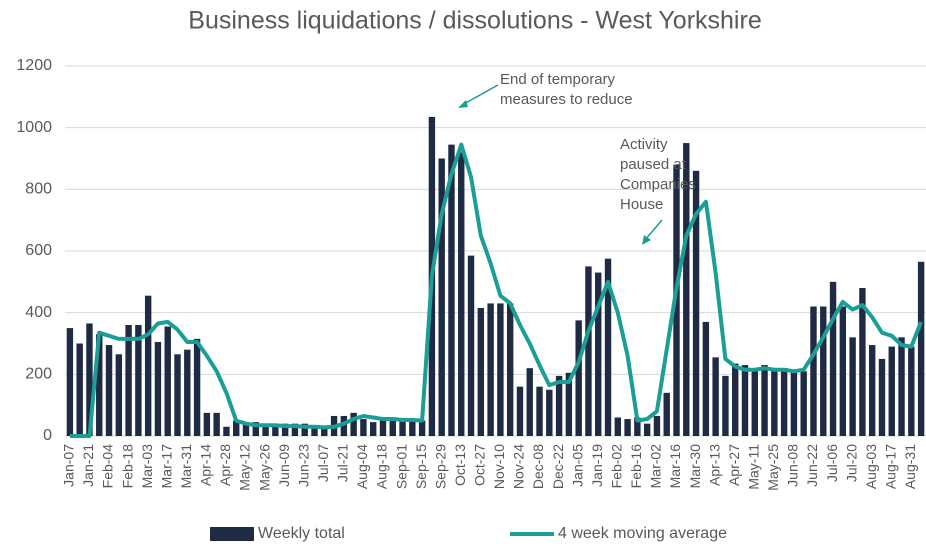 The height and width of the screenshot is (550, 926). Describe the element at coordinates (440, 466) in the screenshot. I see `x-tick-label: Sep-29` at that location.